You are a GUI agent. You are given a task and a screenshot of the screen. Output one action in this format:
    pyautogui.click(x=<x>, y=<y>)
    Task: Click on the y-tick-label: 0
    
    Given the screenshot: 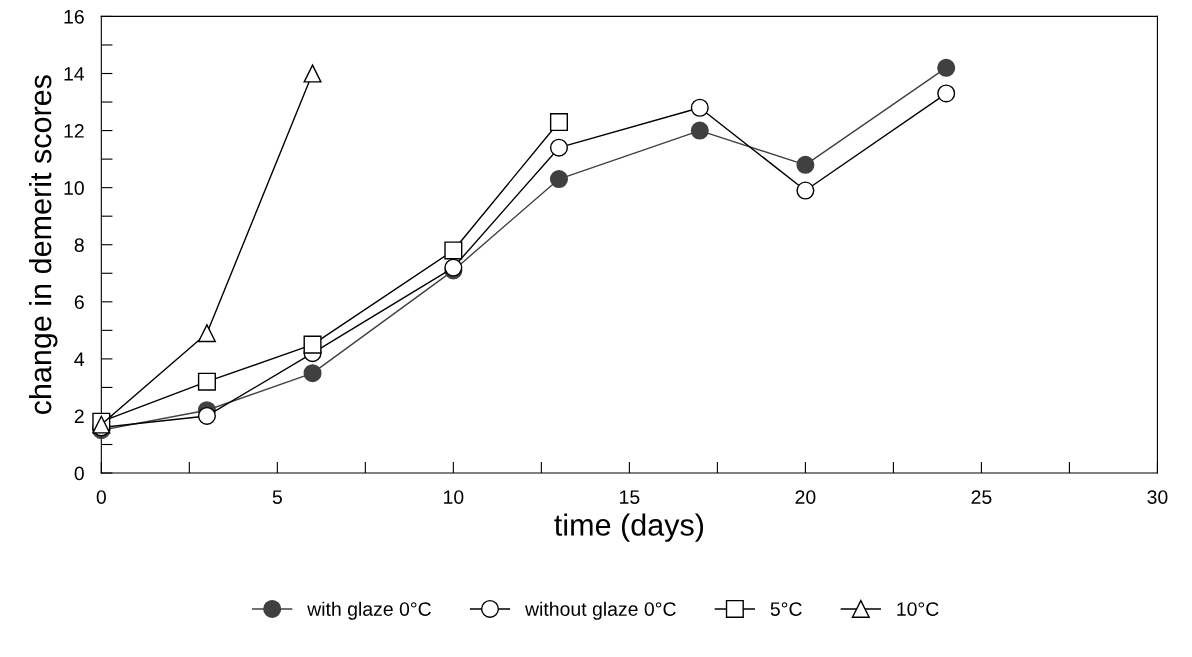 What is the action you would take?
    pyautogui.click(x=79, y=473)
    